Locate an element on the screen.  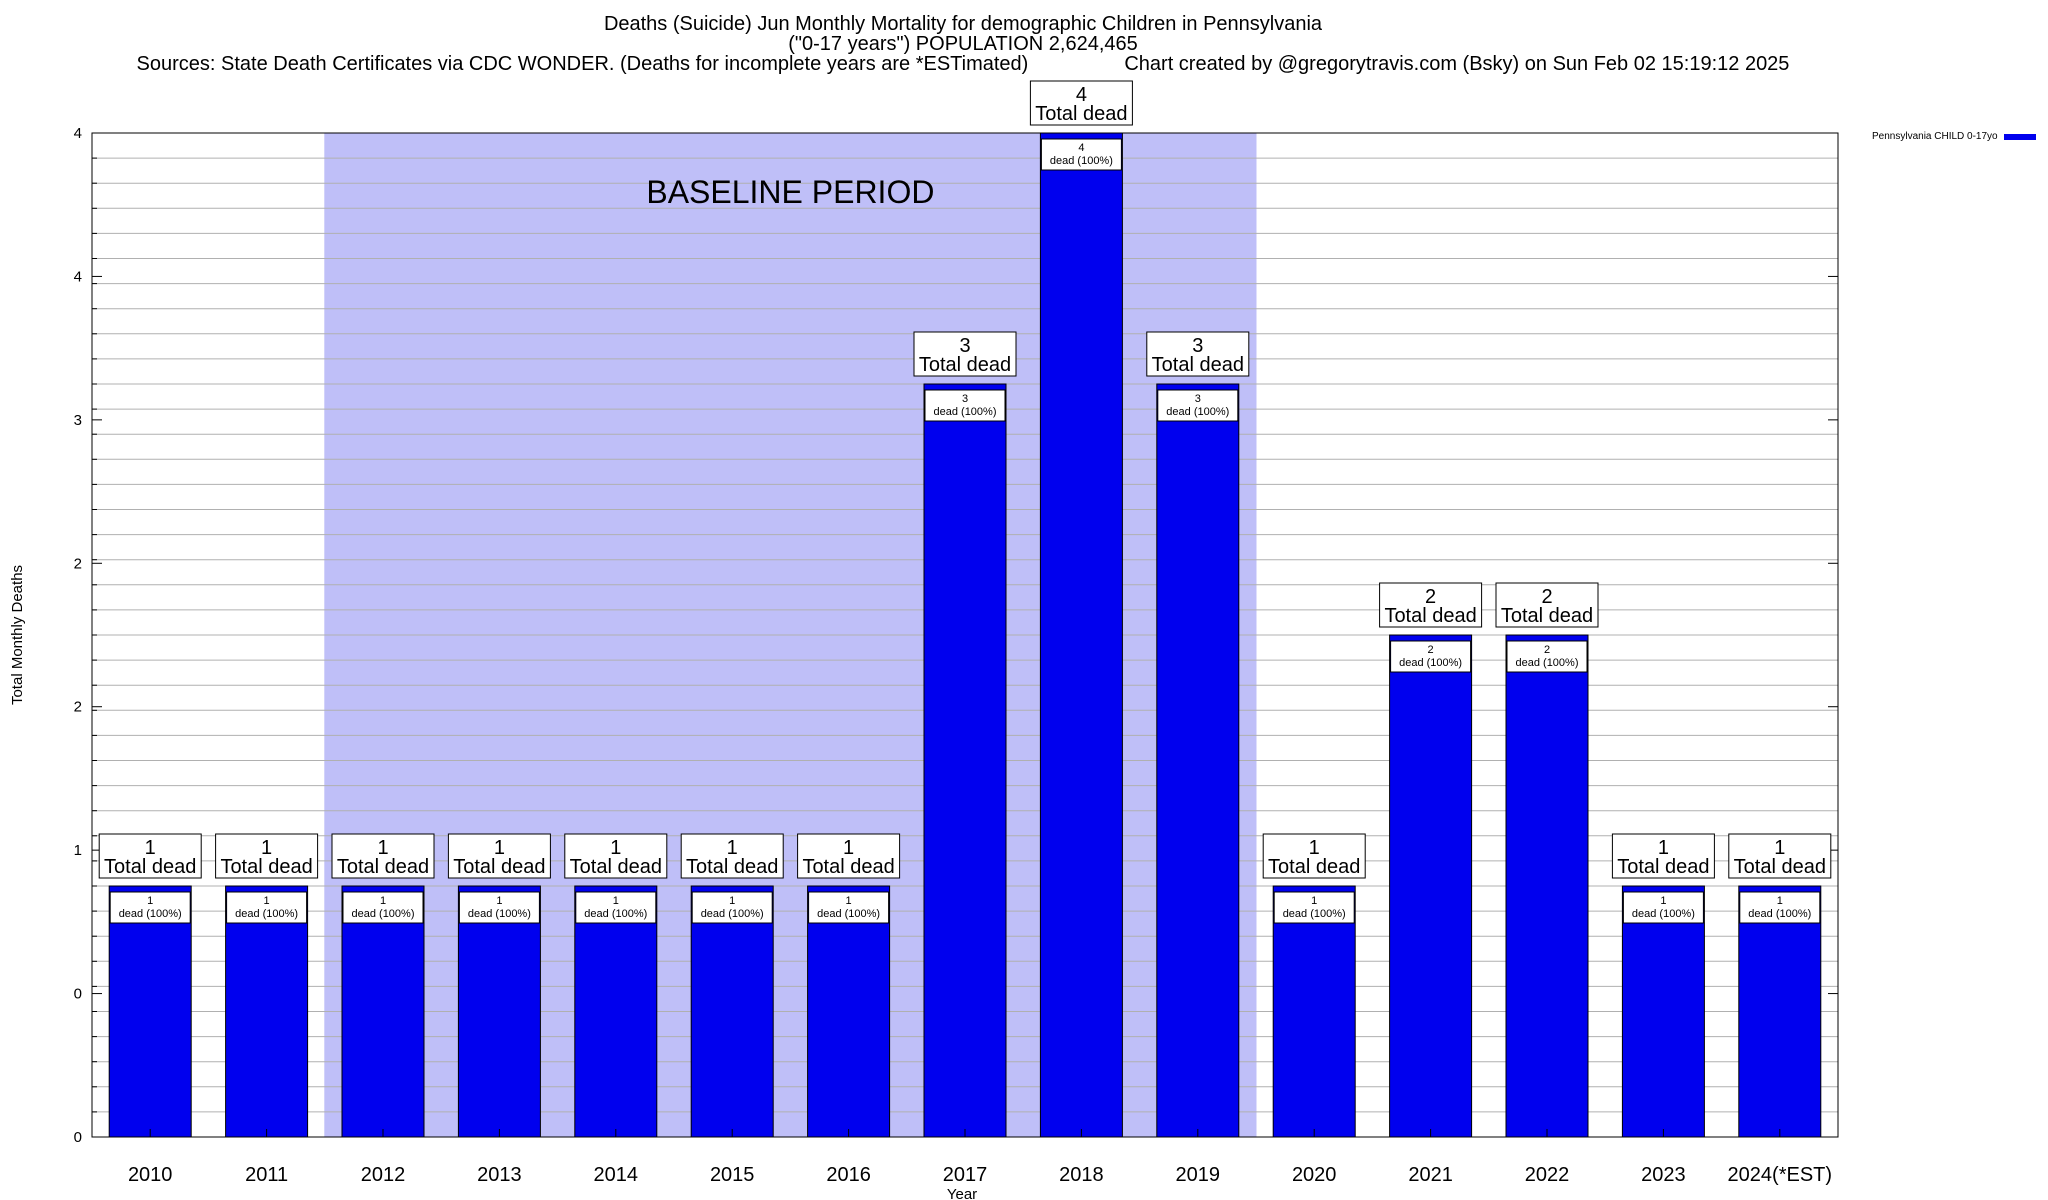
x-tick-label: 2013 is located at coordinates (499, 1175).